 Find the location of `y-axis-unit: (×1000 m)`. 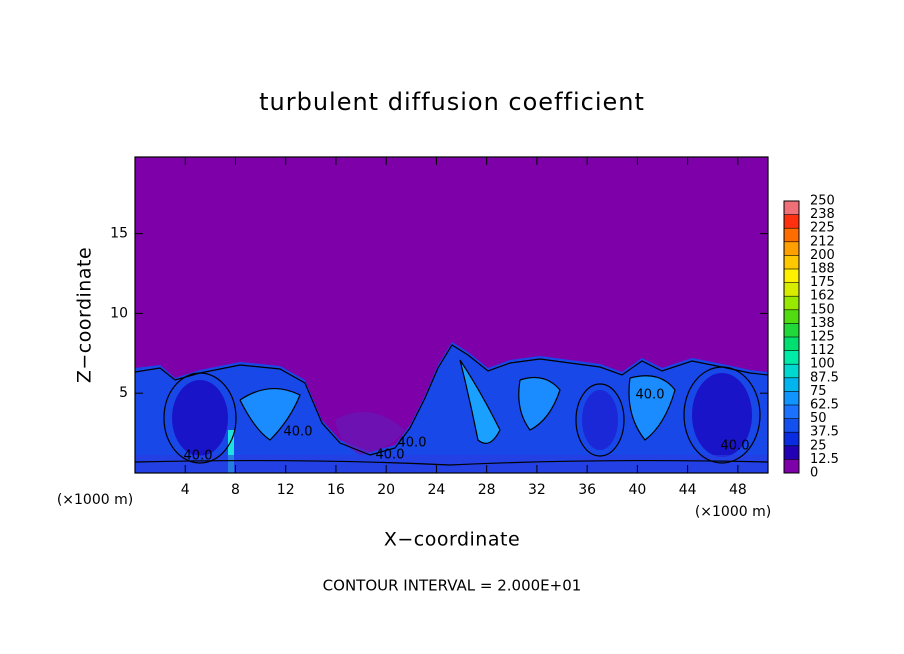

y-axis-unit: (×1000 m) is located at coordinates (95, 500).